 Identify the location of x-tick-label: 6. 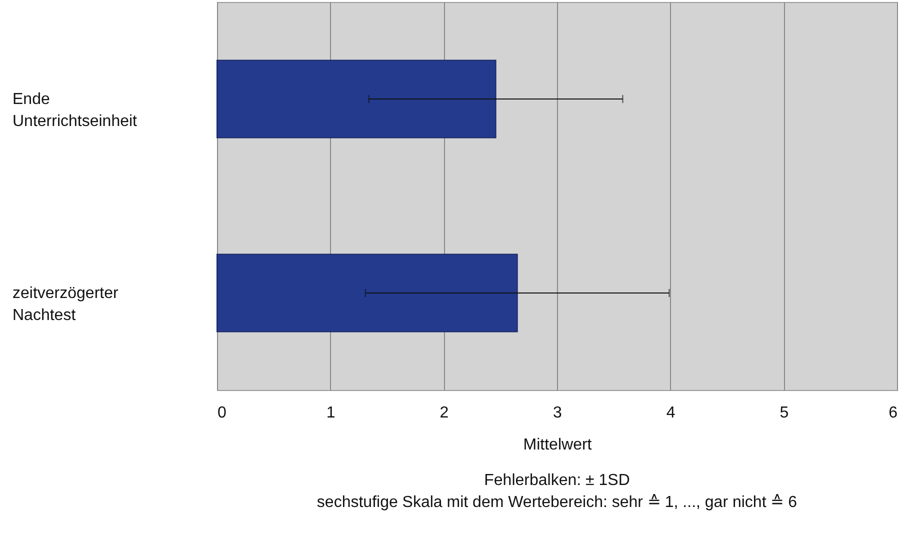
(893, 413).